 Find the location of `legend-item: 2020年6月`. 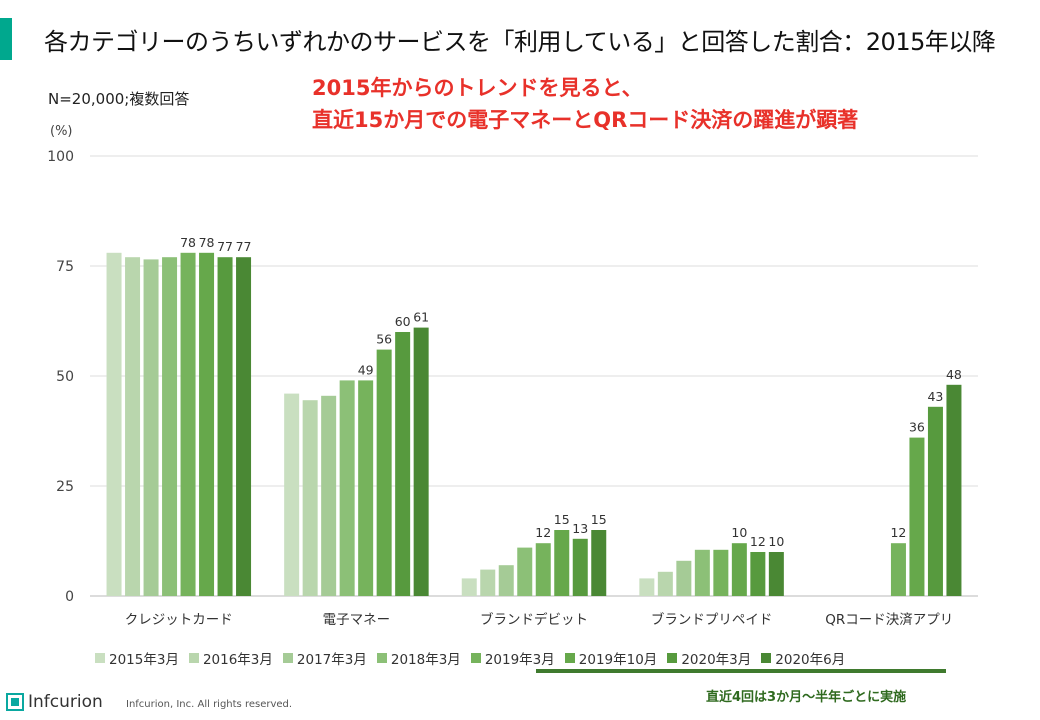

legend-item: 2020年6月 is located at coordinates (803, 658).